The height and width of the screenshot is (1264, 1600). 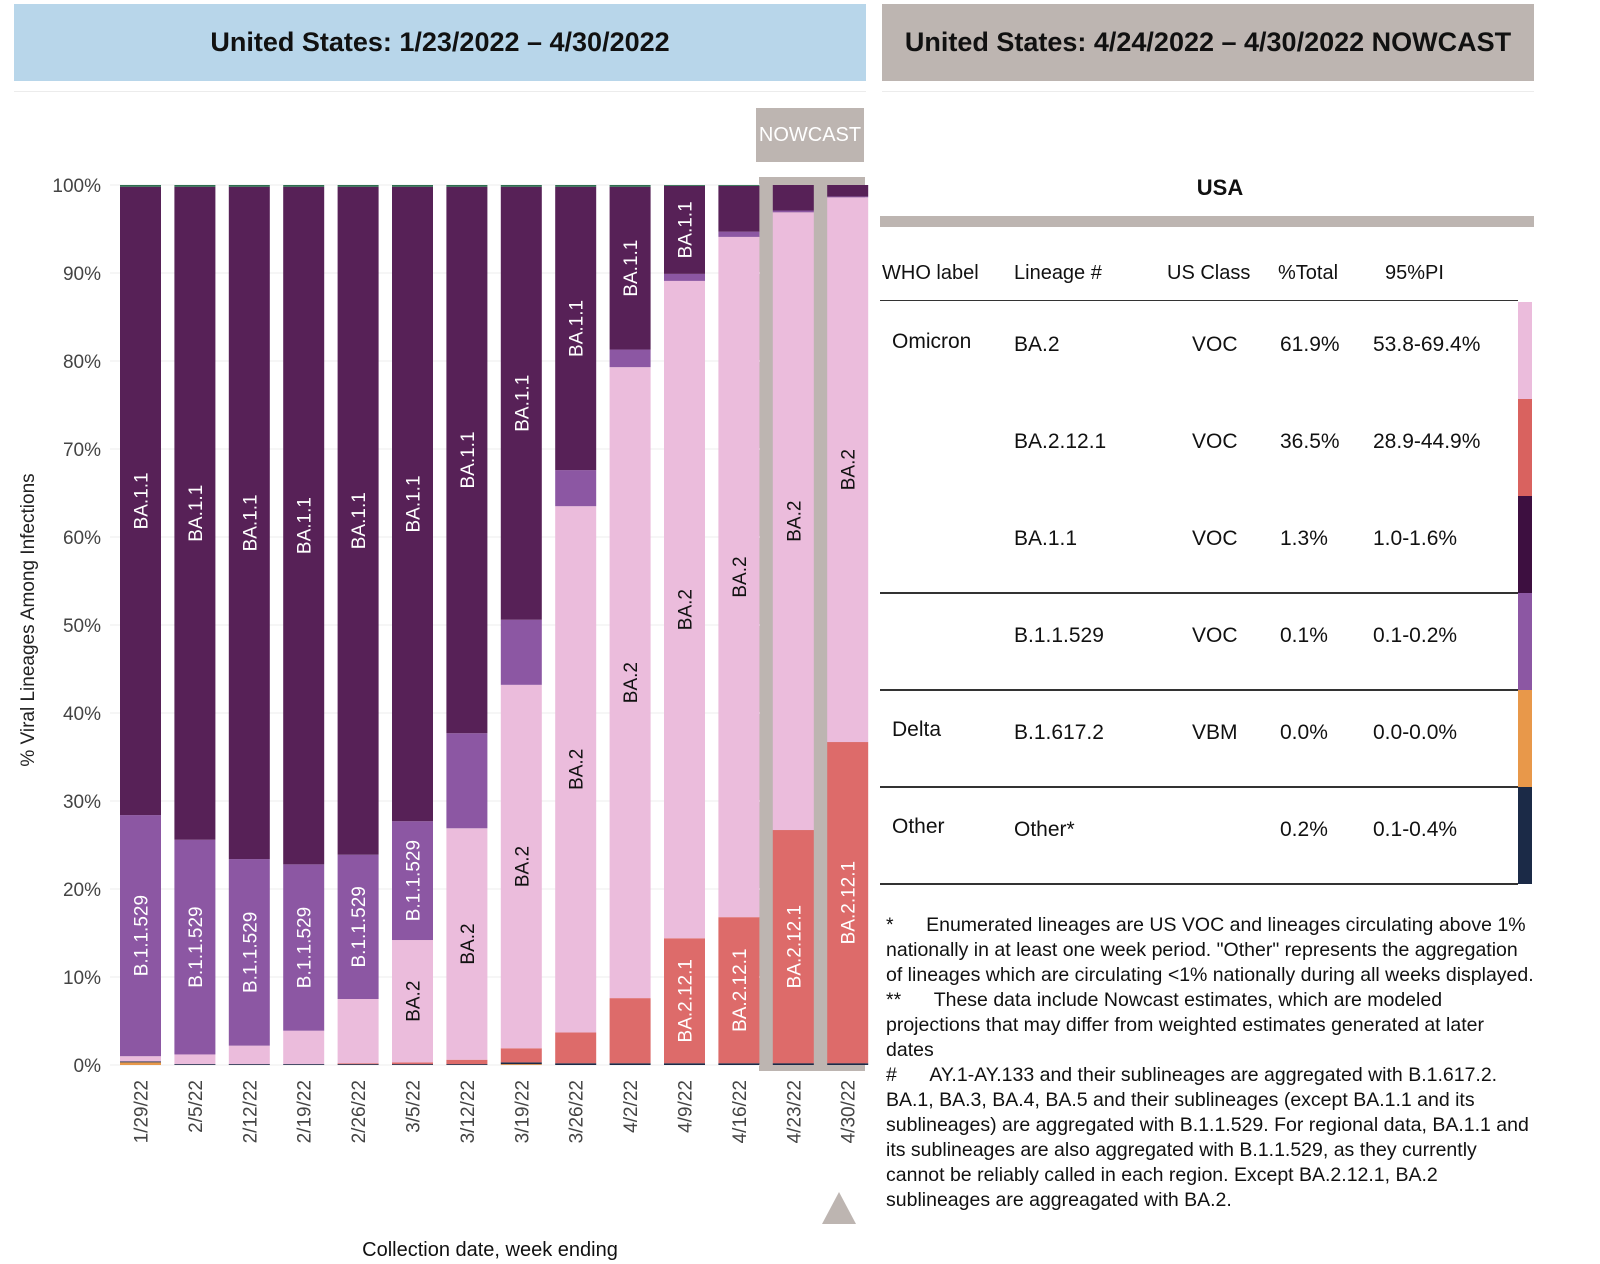 What do you see at coordinates (1059, 635) in the screenshot?
I see `lineage-name: B.1.1.529` at bounding box center [1059, 635].